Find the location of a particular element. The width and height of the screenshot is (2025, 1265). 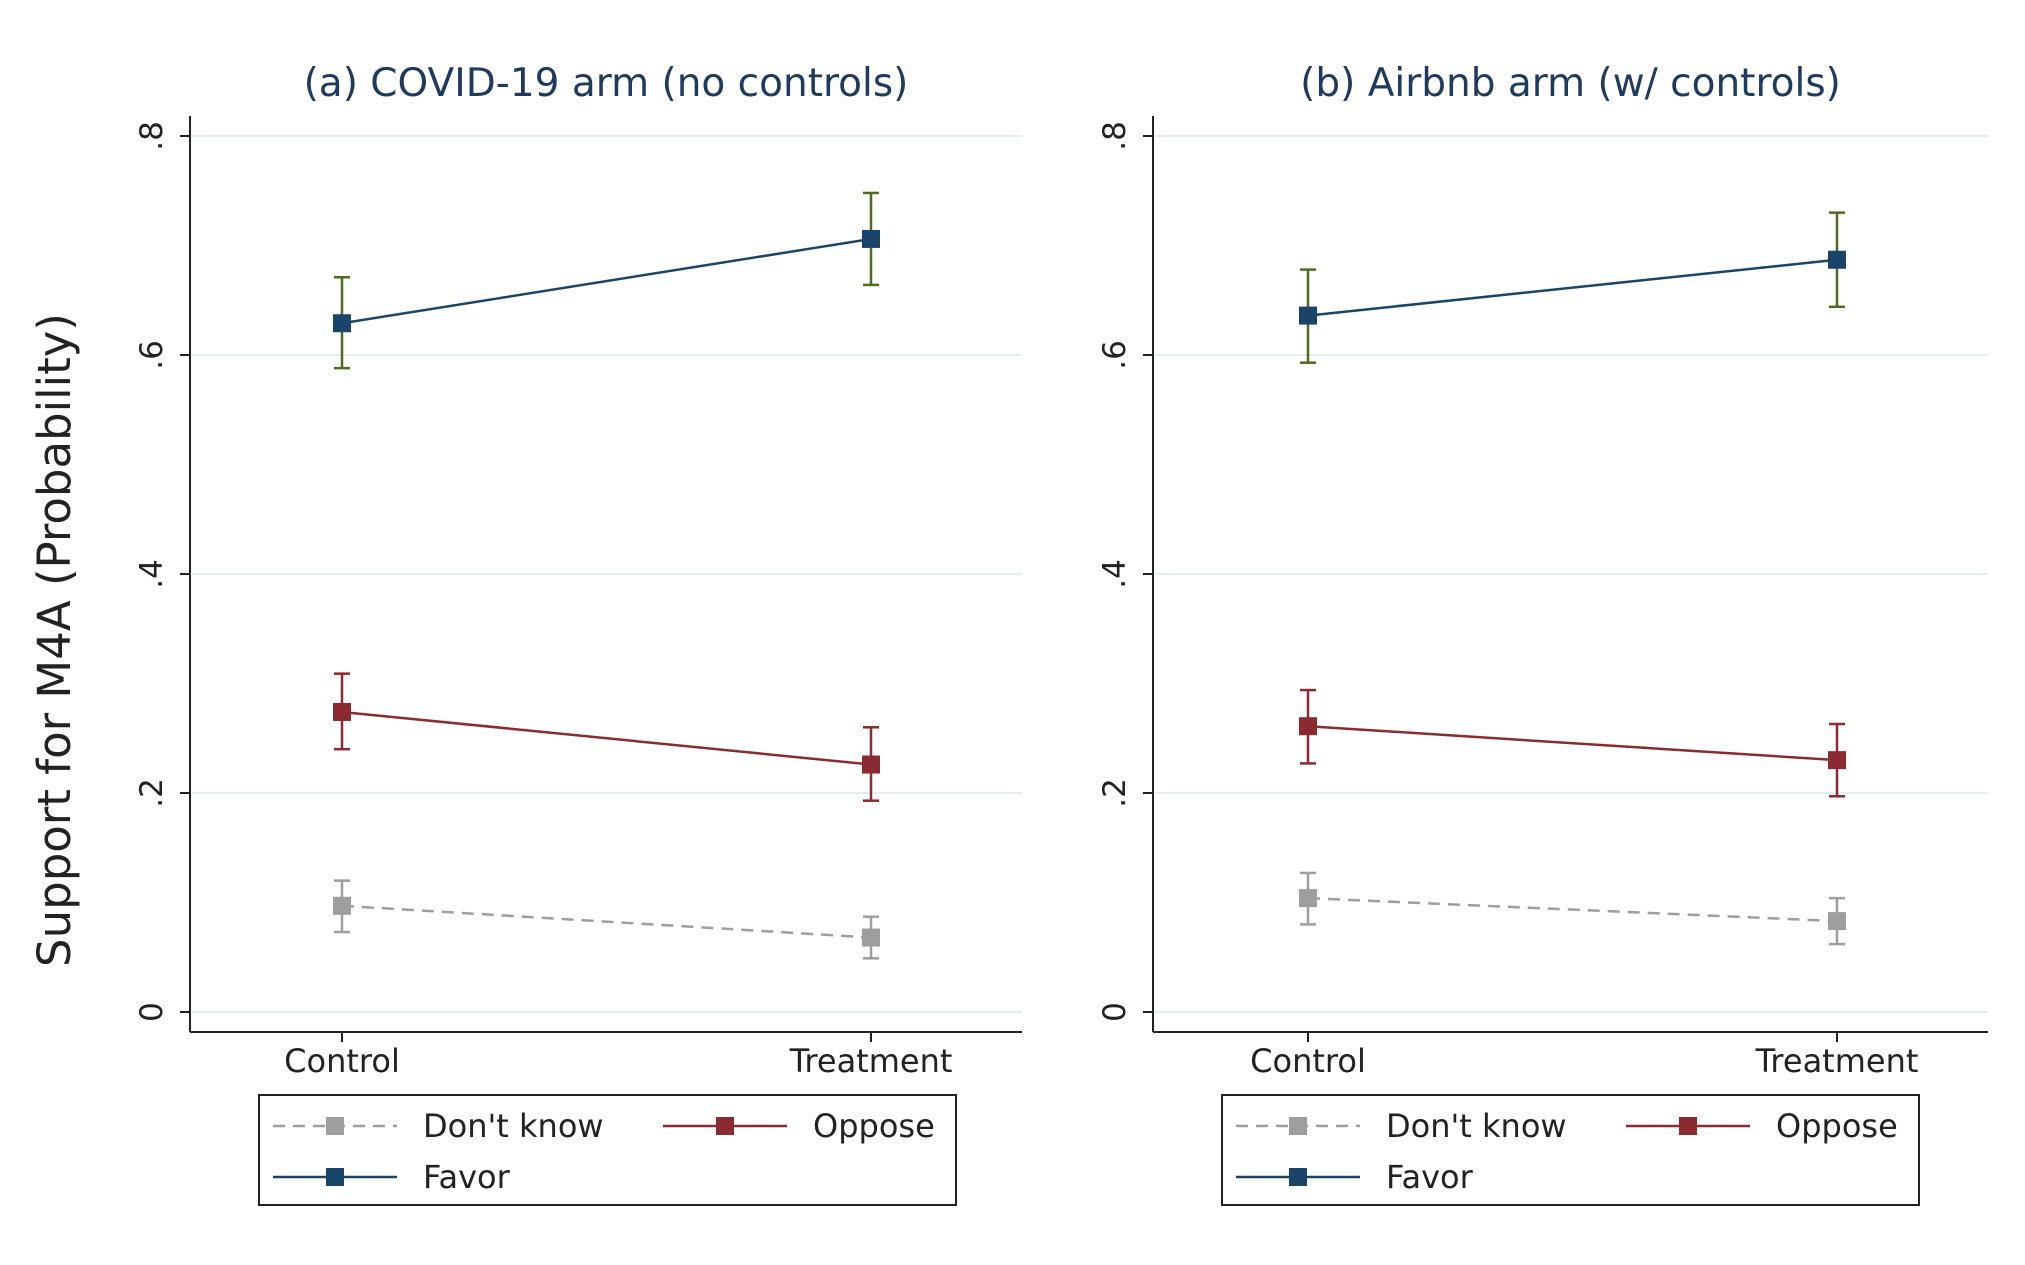

panel-b-legend-label-oppose: Oppose is located at coordinates (1837, 1126).